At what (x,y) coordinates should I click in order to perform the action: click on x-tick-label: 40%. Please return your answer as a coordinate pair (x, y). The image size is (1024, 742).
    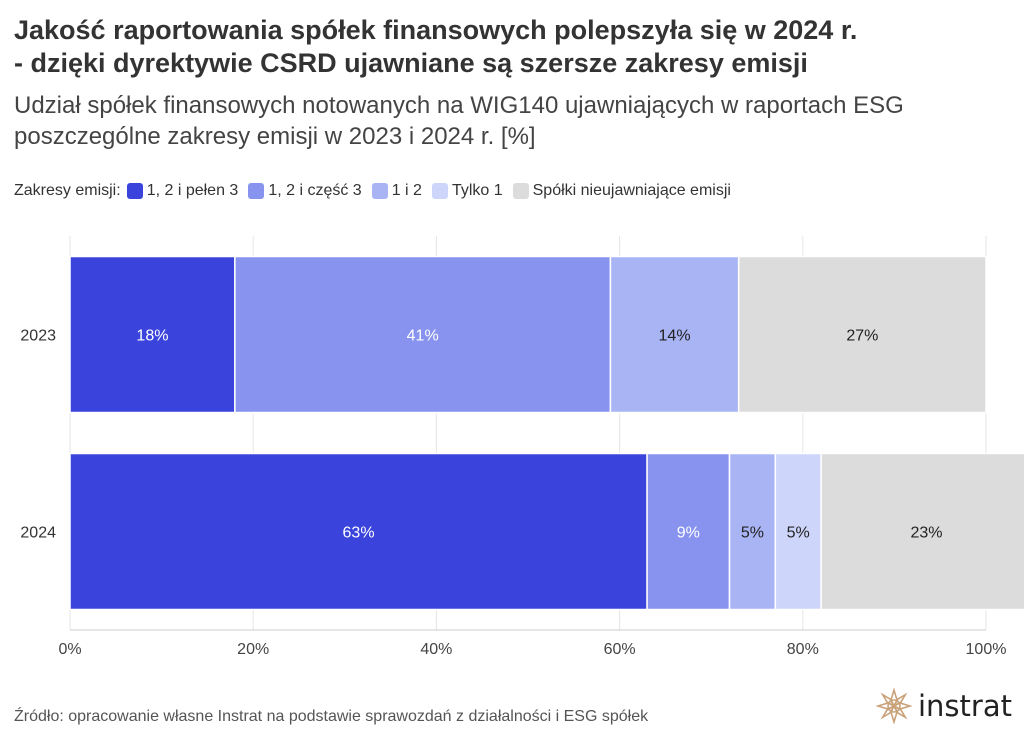
    Looking at the image, I should click on (436, 649).